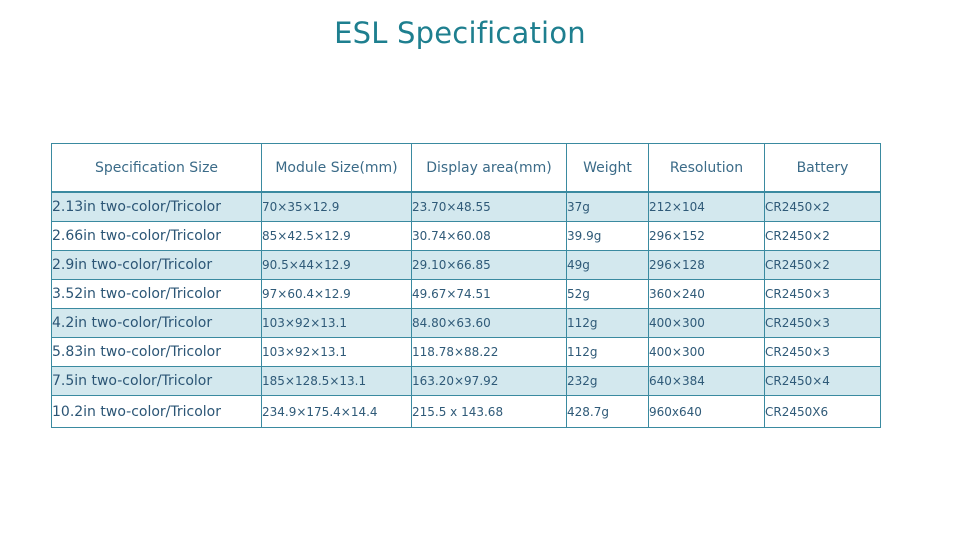  What do you see at coordinates (607, 265) in the screenshot?
I see `cell-weight: 49g` at bounding box center [607, 265].